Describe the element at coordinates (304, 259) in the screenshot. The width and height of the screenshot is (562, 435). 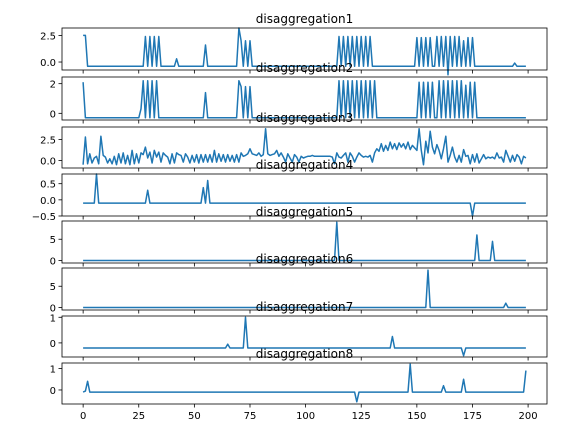
I see `subplot-title: disaggregation6` at that location.